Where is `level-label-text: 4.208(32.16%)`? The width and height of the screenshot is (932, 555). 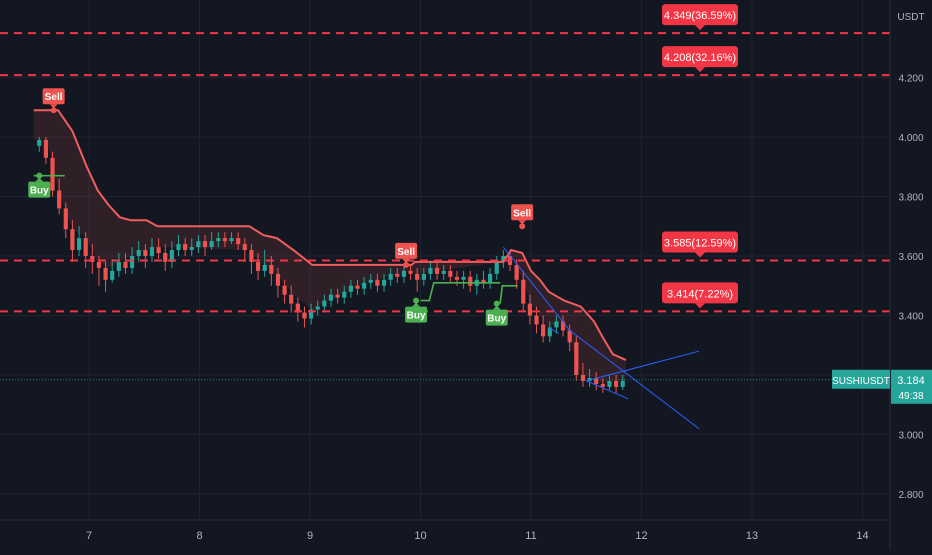
level-label-text: 4.208(32.16%) is located at coordinates (700, 58).